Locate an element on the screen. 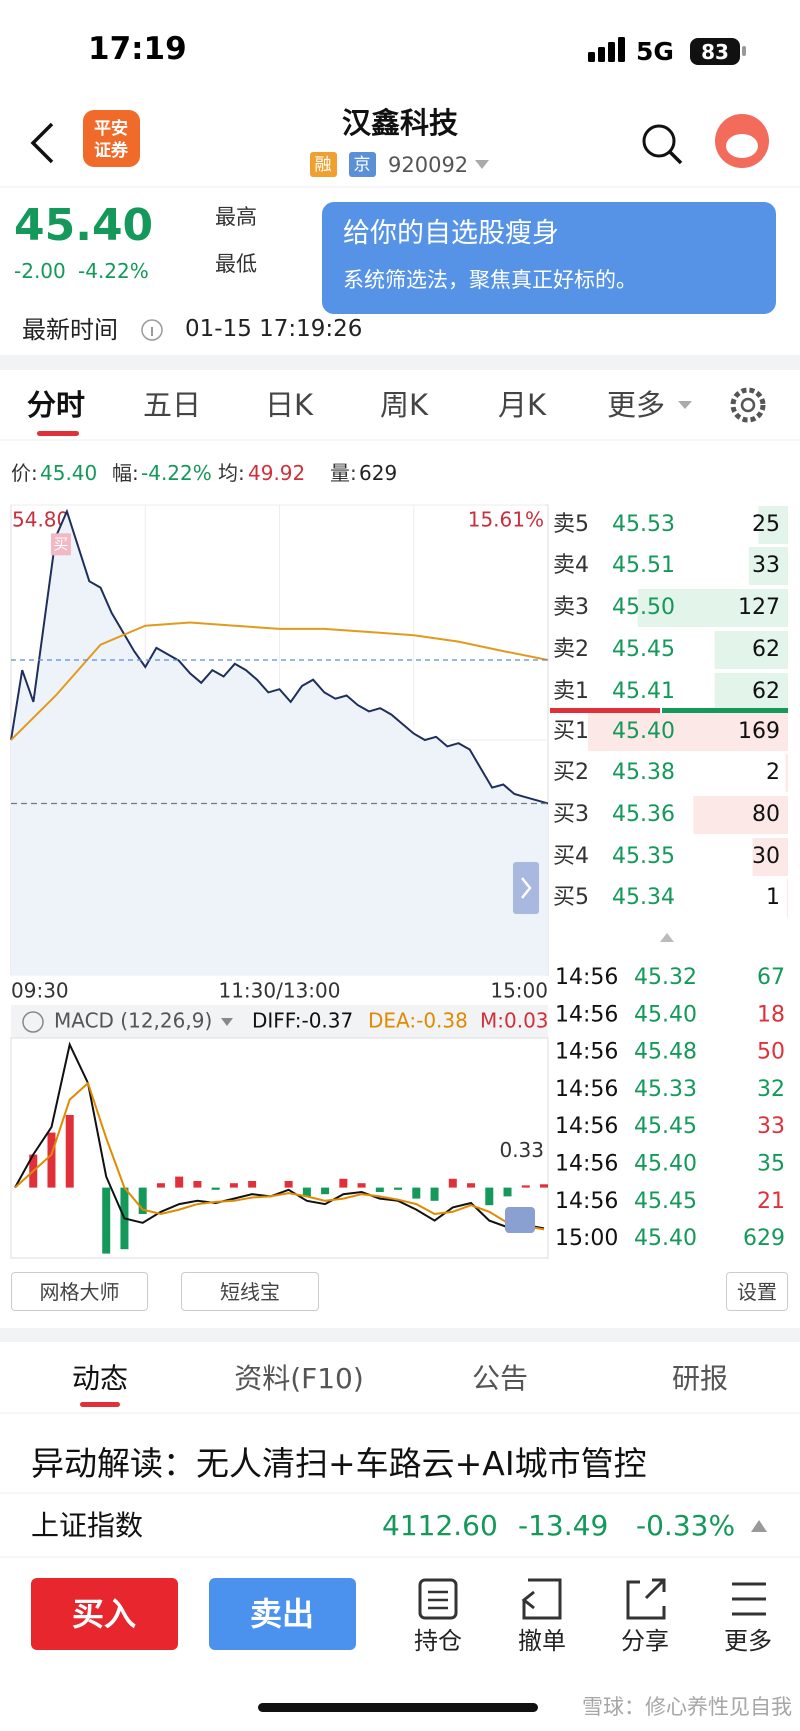 Image resolution: width=800 pixels, height=1731 pixels. stock-code: 920092 is located at coordinates (428, 165).